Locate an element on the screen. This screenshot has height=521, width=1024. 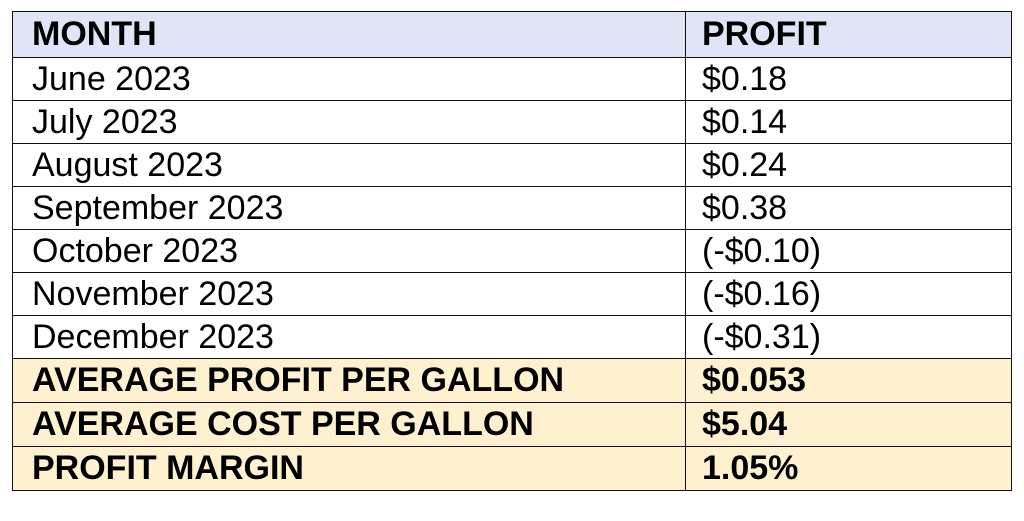
column-header-profit: PROFIT is located at coordinates (848, 34).